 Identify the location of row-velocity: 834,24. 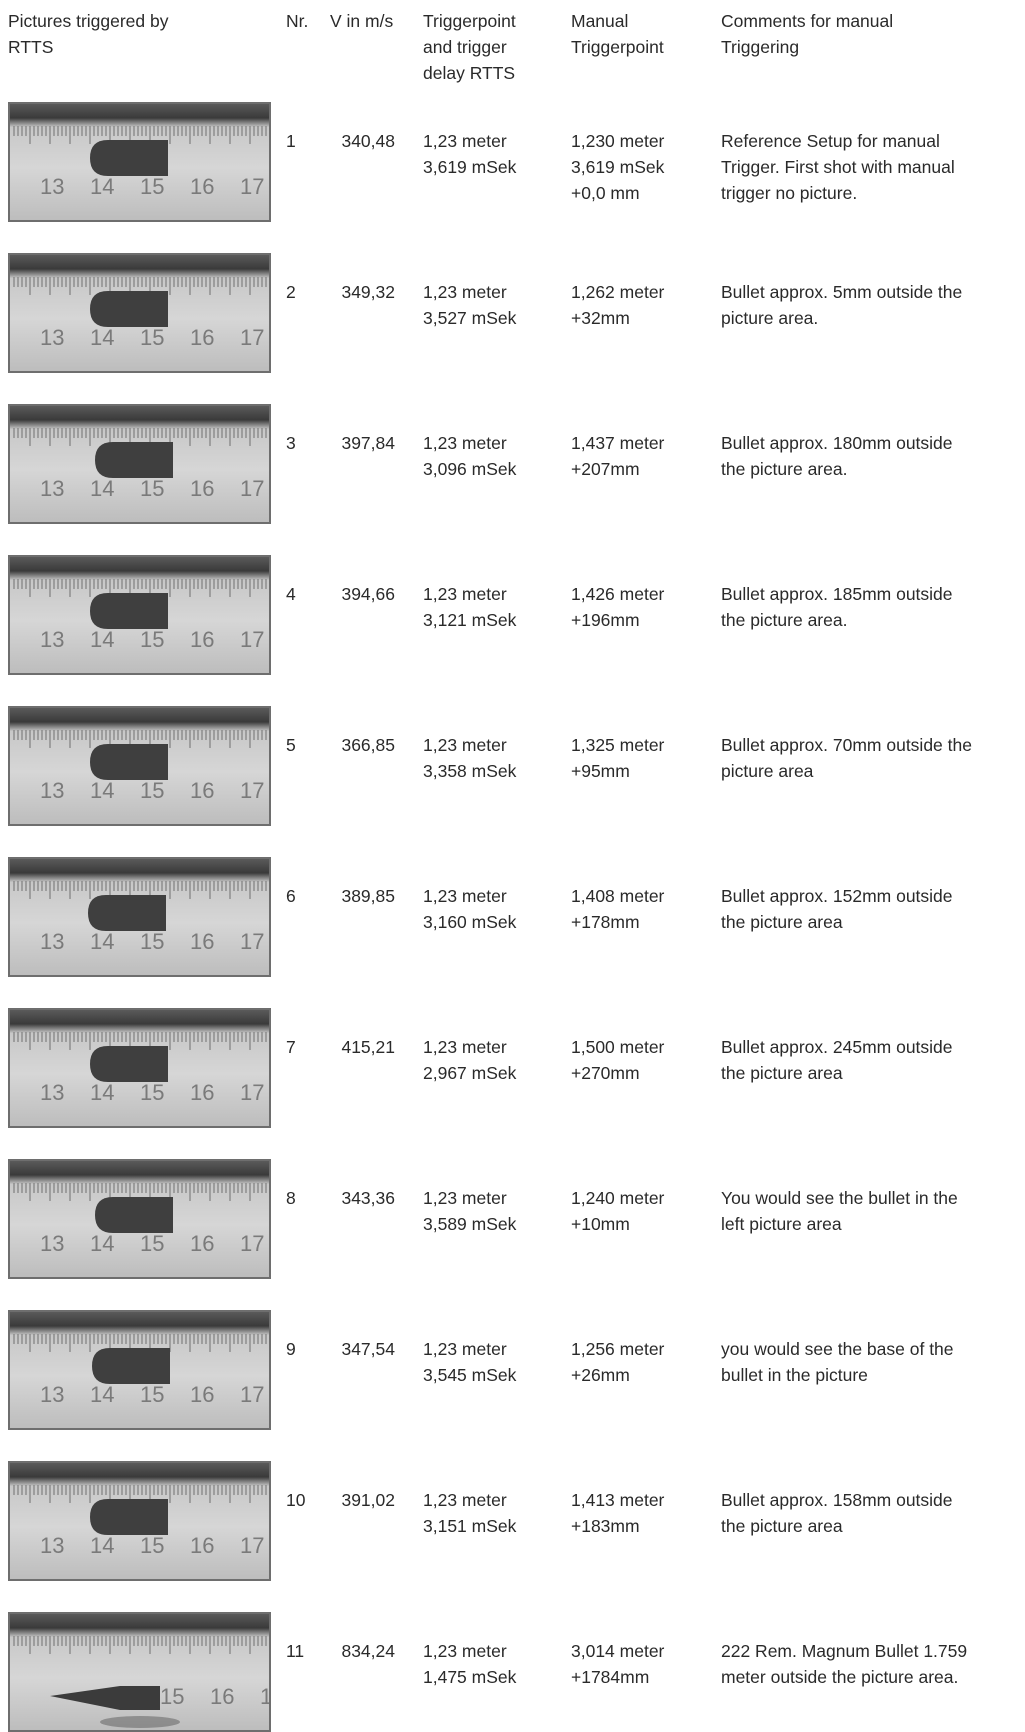
(368, 1651).